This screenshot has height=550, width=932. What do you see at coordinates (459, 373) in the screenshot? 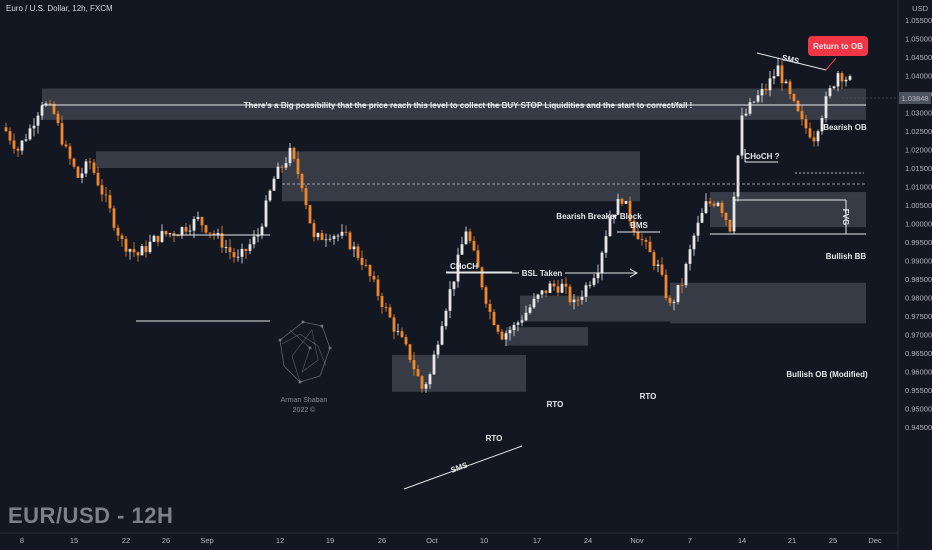
I see `zone-rto` at bounding box center [459, 373].